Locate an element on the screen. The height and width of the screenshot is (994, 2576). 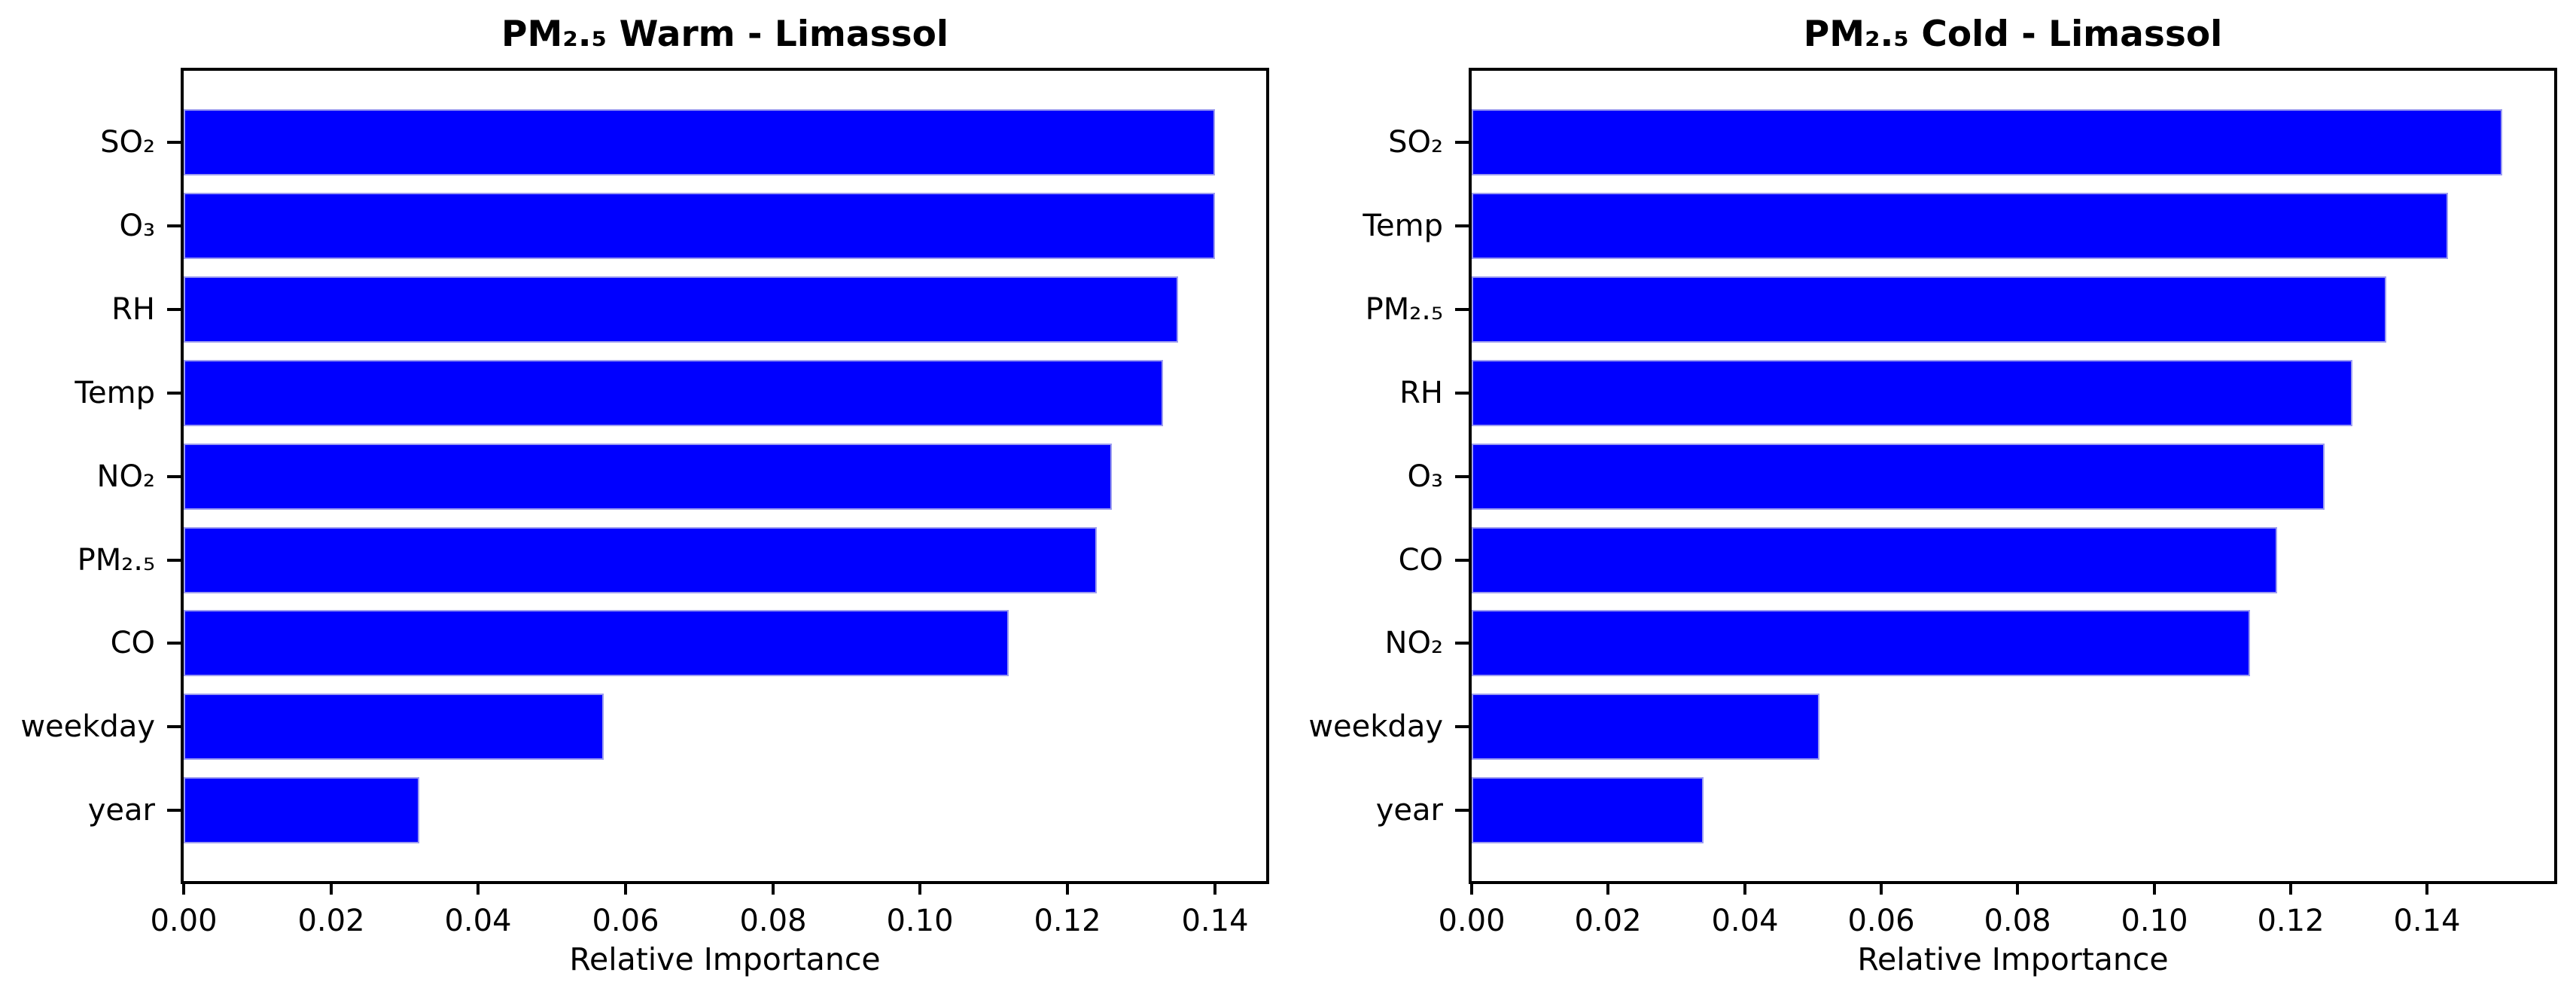
chart-title: PM₂.₅ Warm - Limassol is located at coordinates (725, 35).